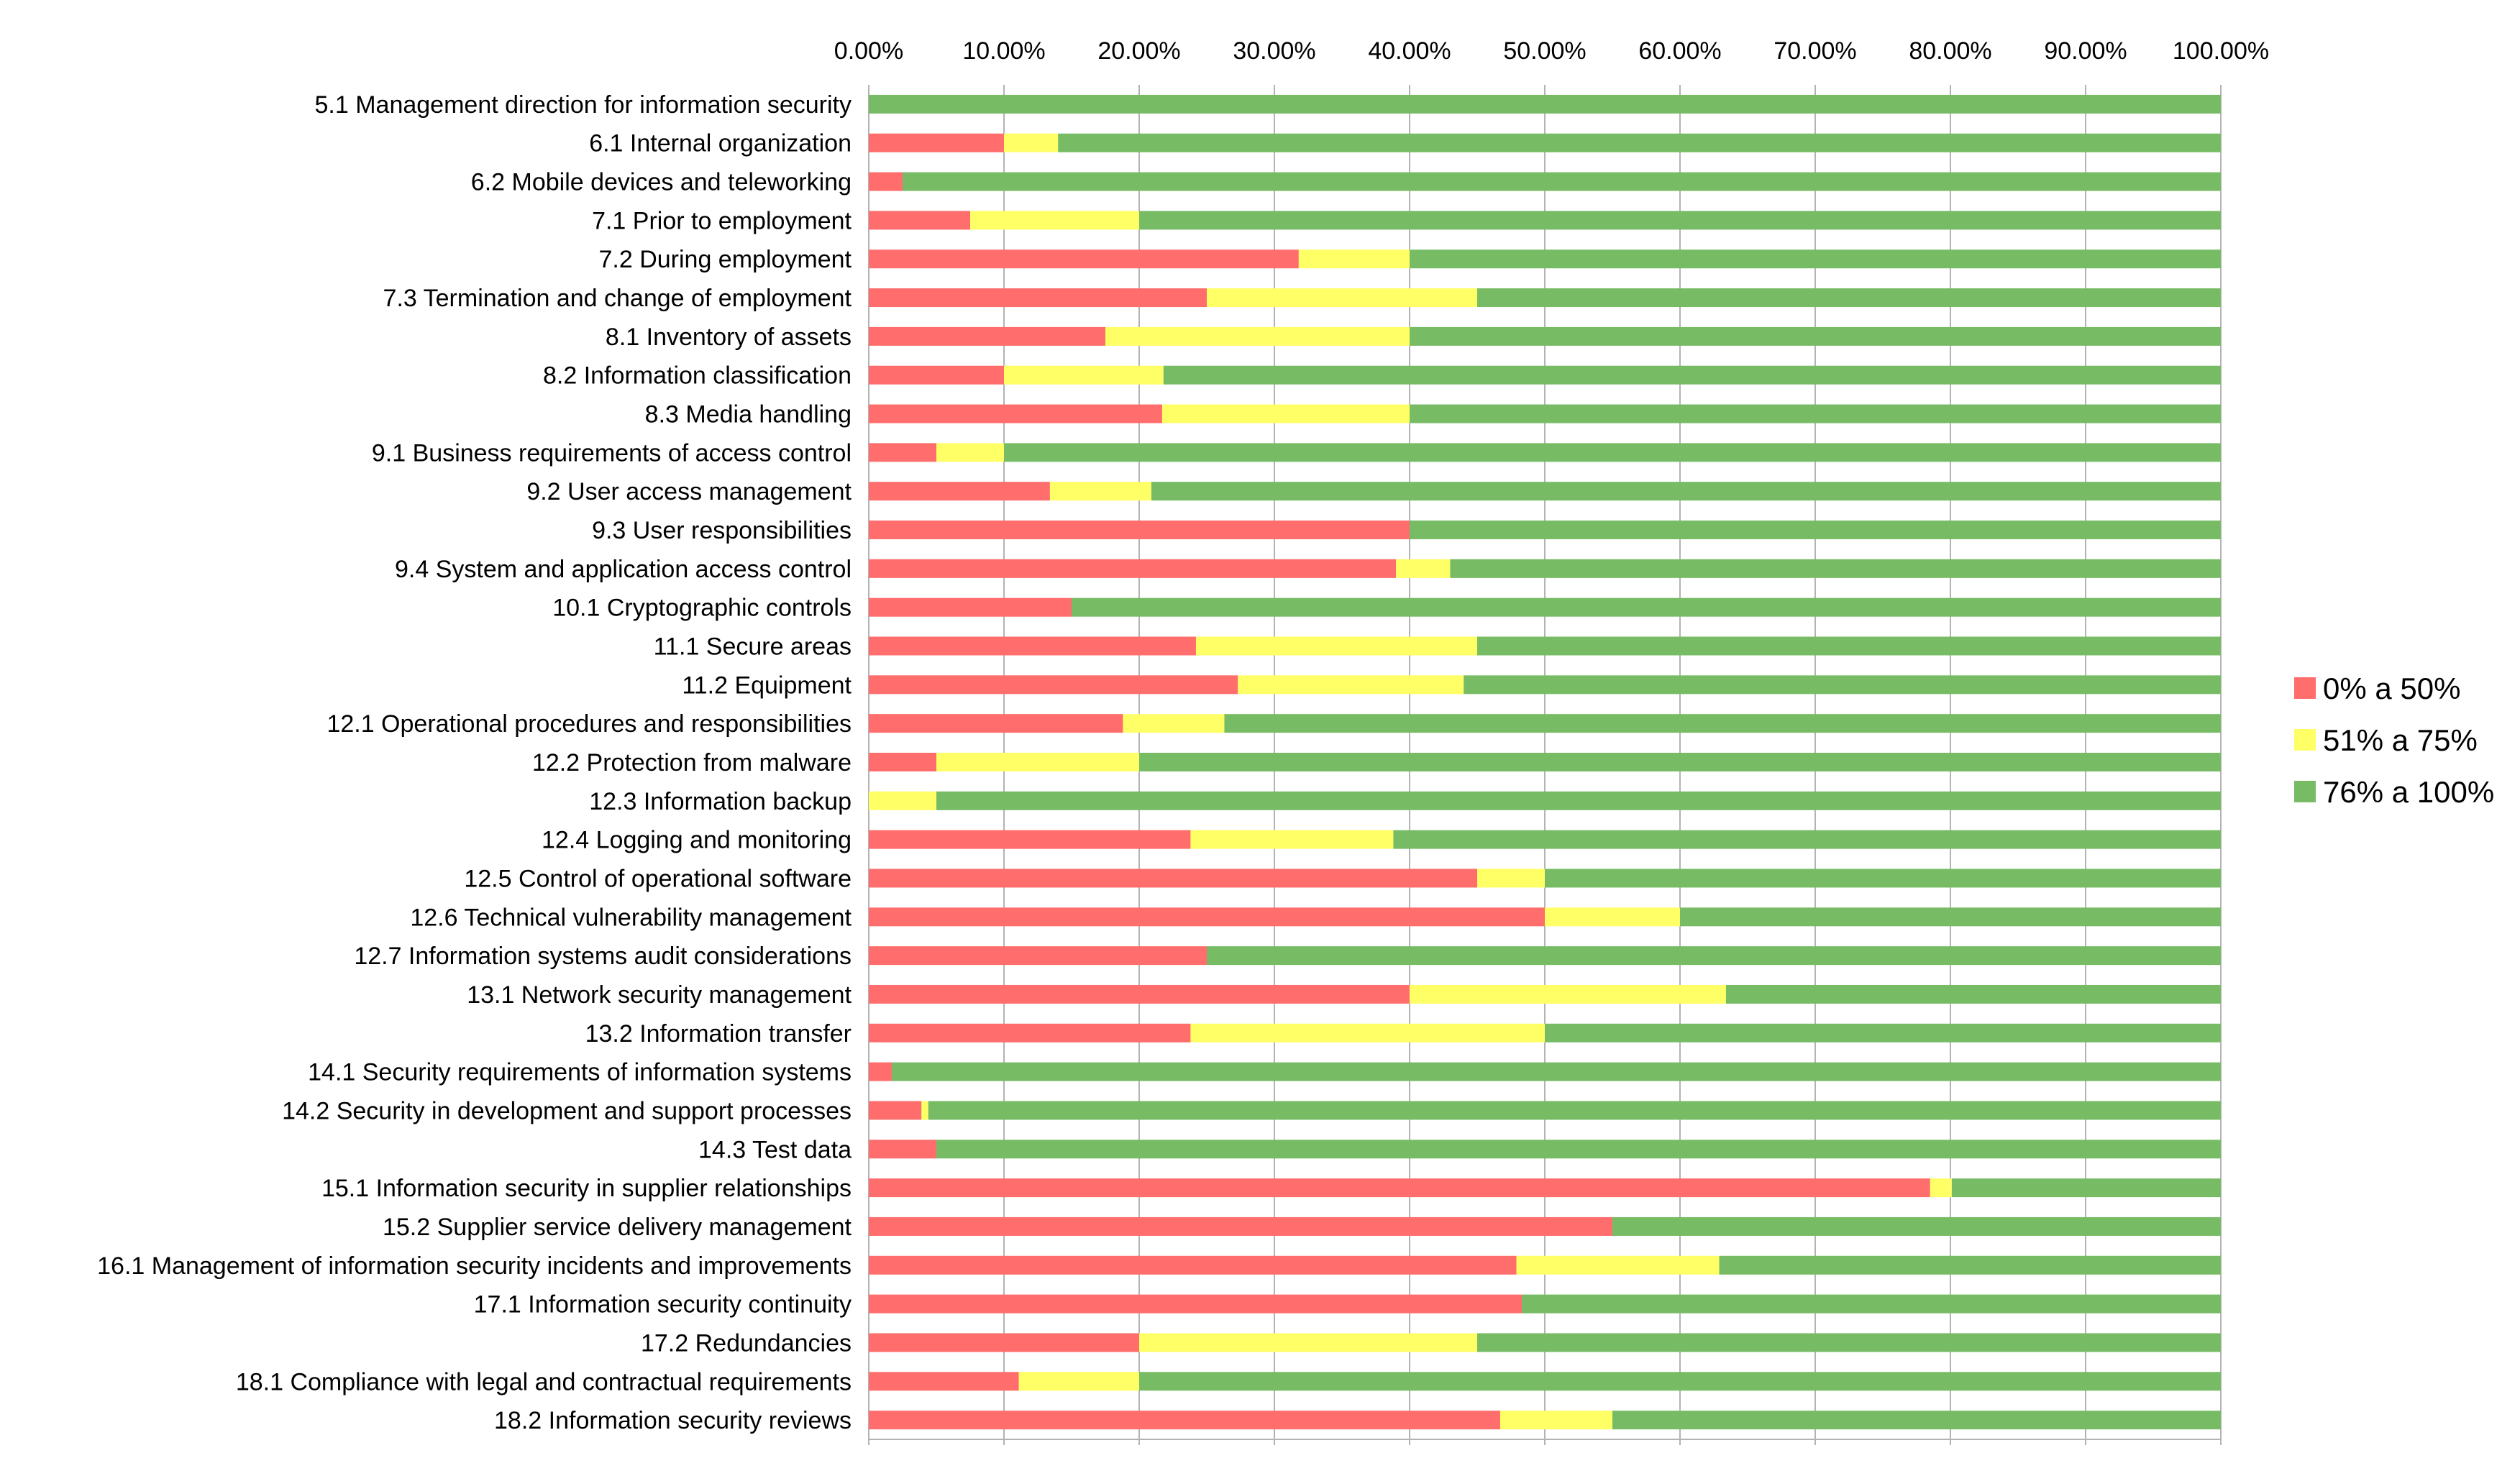 The width and height of the screenshot is (2520, 1471). I want to click on category-label: 7.1 Prior to employment, so click(722, 220).